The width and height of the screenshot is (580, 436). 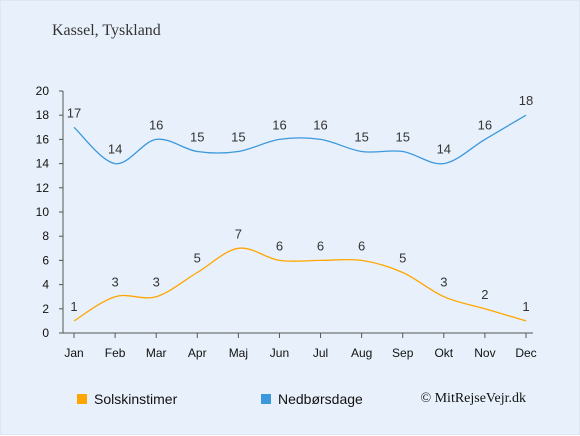 I want to click on x-tick-label: Apr, so click(x=197, y=353).